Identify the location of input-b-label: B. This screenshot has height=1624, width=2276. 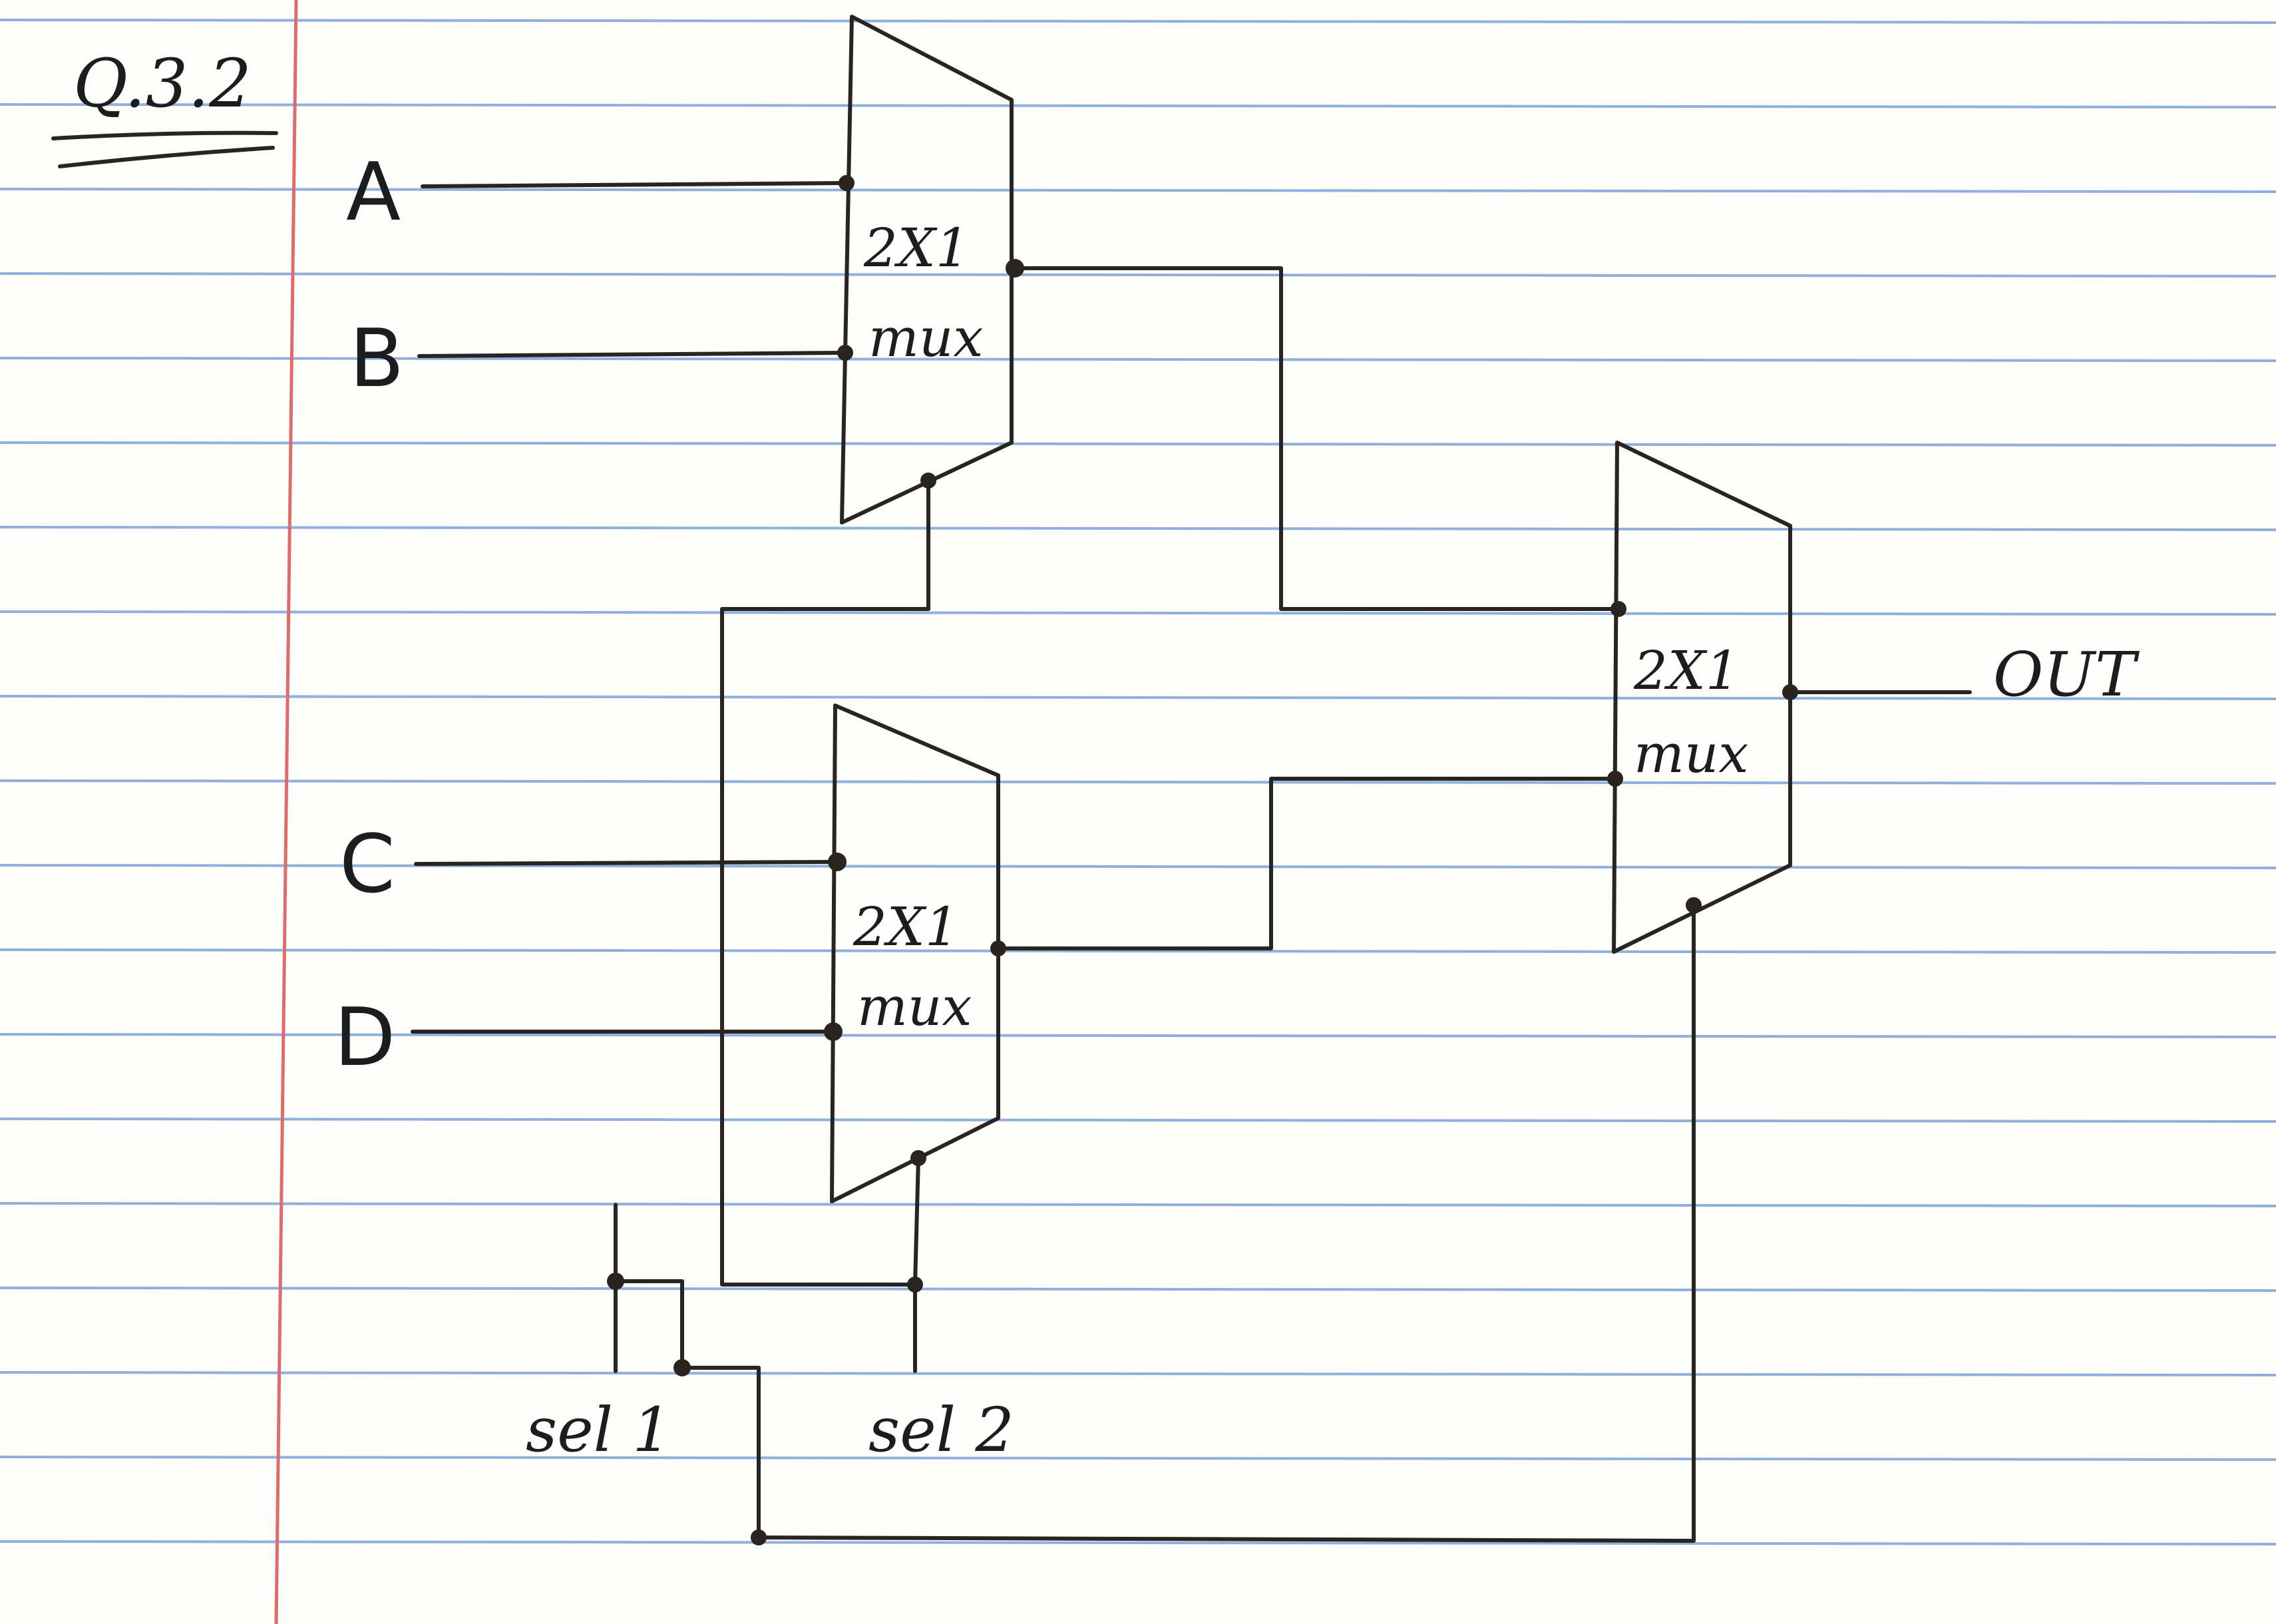
(376, 359).